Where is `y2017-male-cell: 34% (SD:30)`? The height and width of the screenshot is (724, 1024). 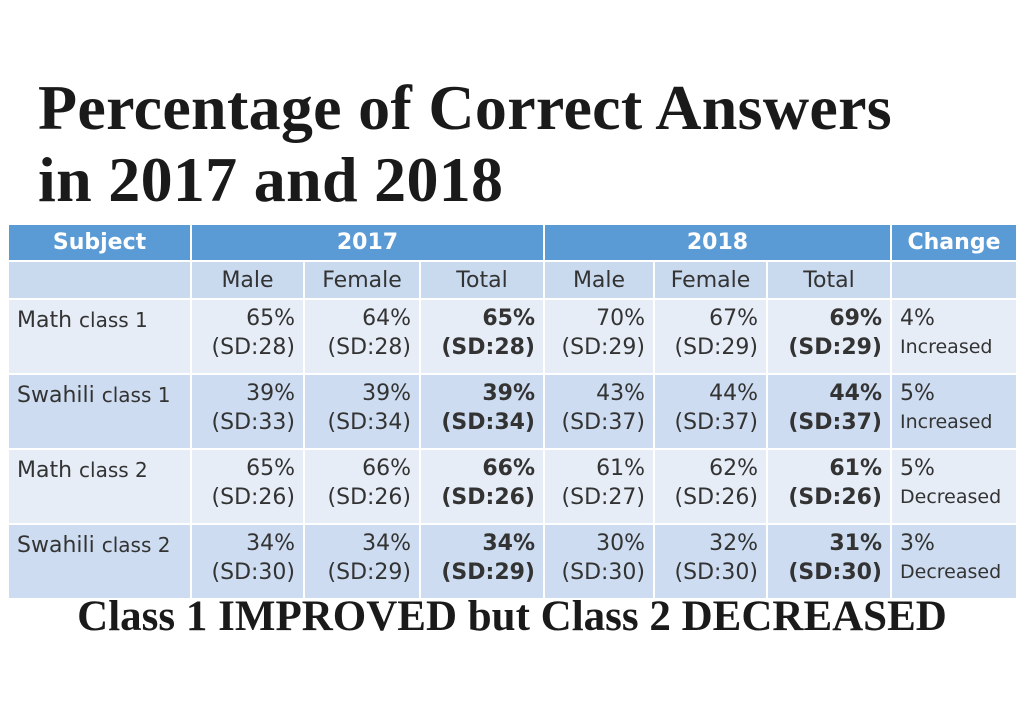
y2017-male-cell: 34% (SD:30) is located at coordinates (247, 561).